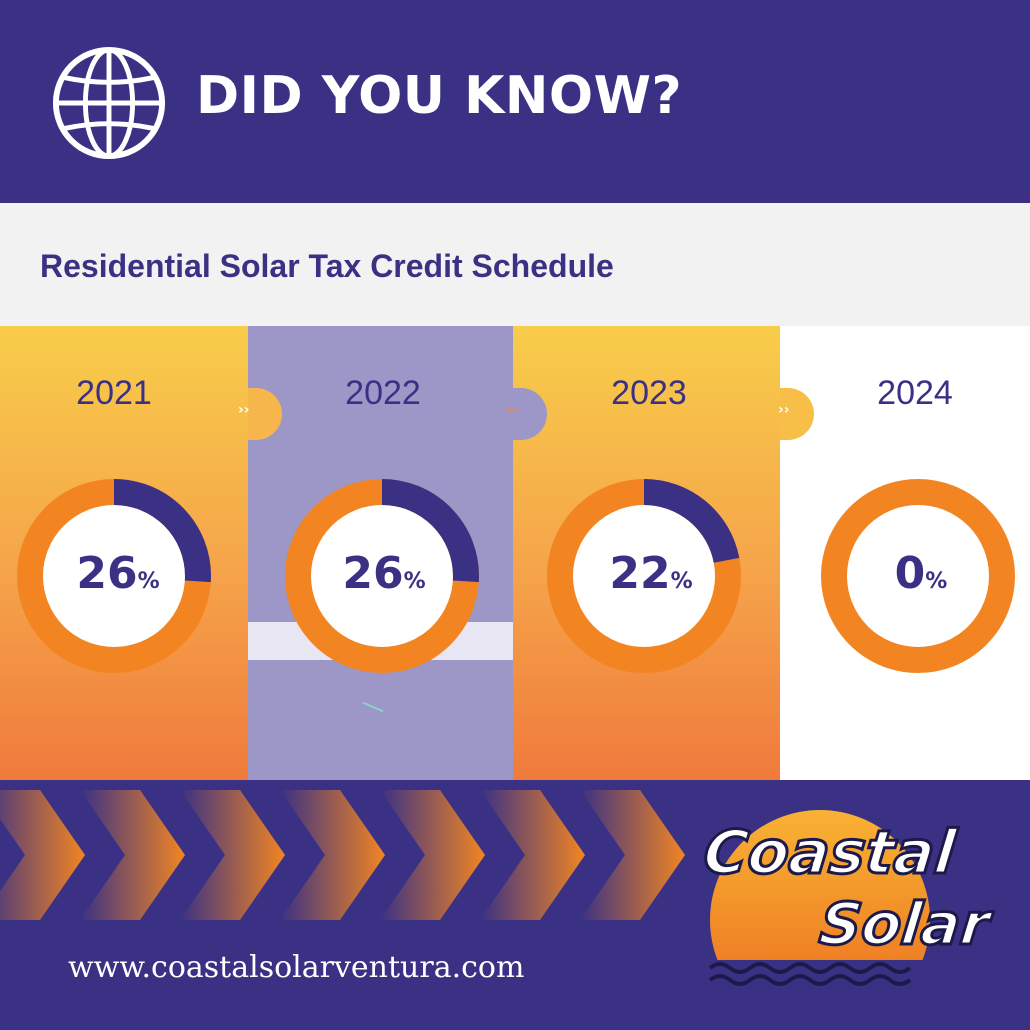 The width and height of the screenshot is (1030, 1030). I want to click on percent-value: 22%, so click(651, 573).